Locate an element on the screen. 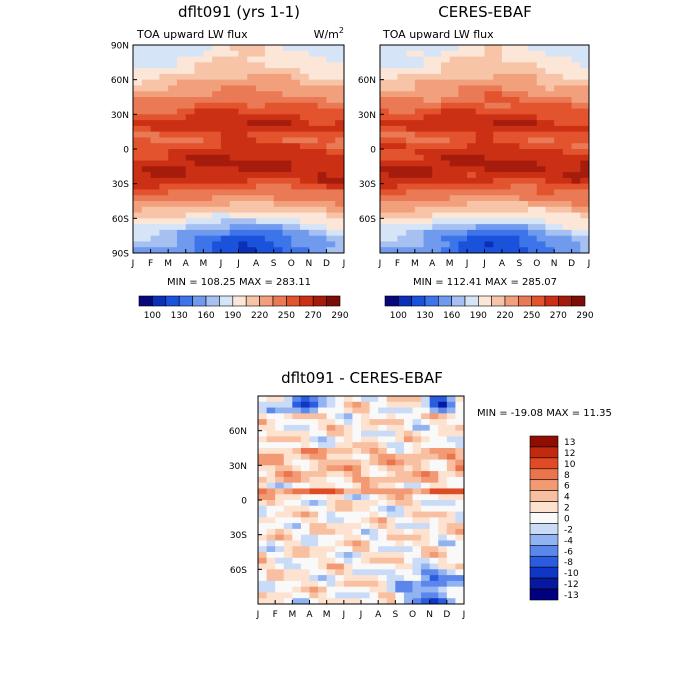 The image size is (700, 700). x-tick-label: J is located at coordinates (344, 615).